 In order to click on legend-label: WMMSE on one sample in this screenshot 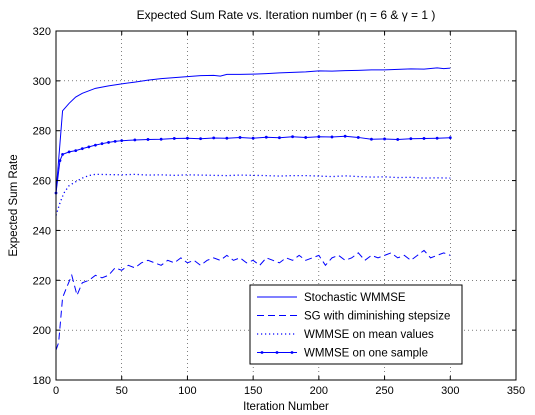, I will do `click(366, 354)`.